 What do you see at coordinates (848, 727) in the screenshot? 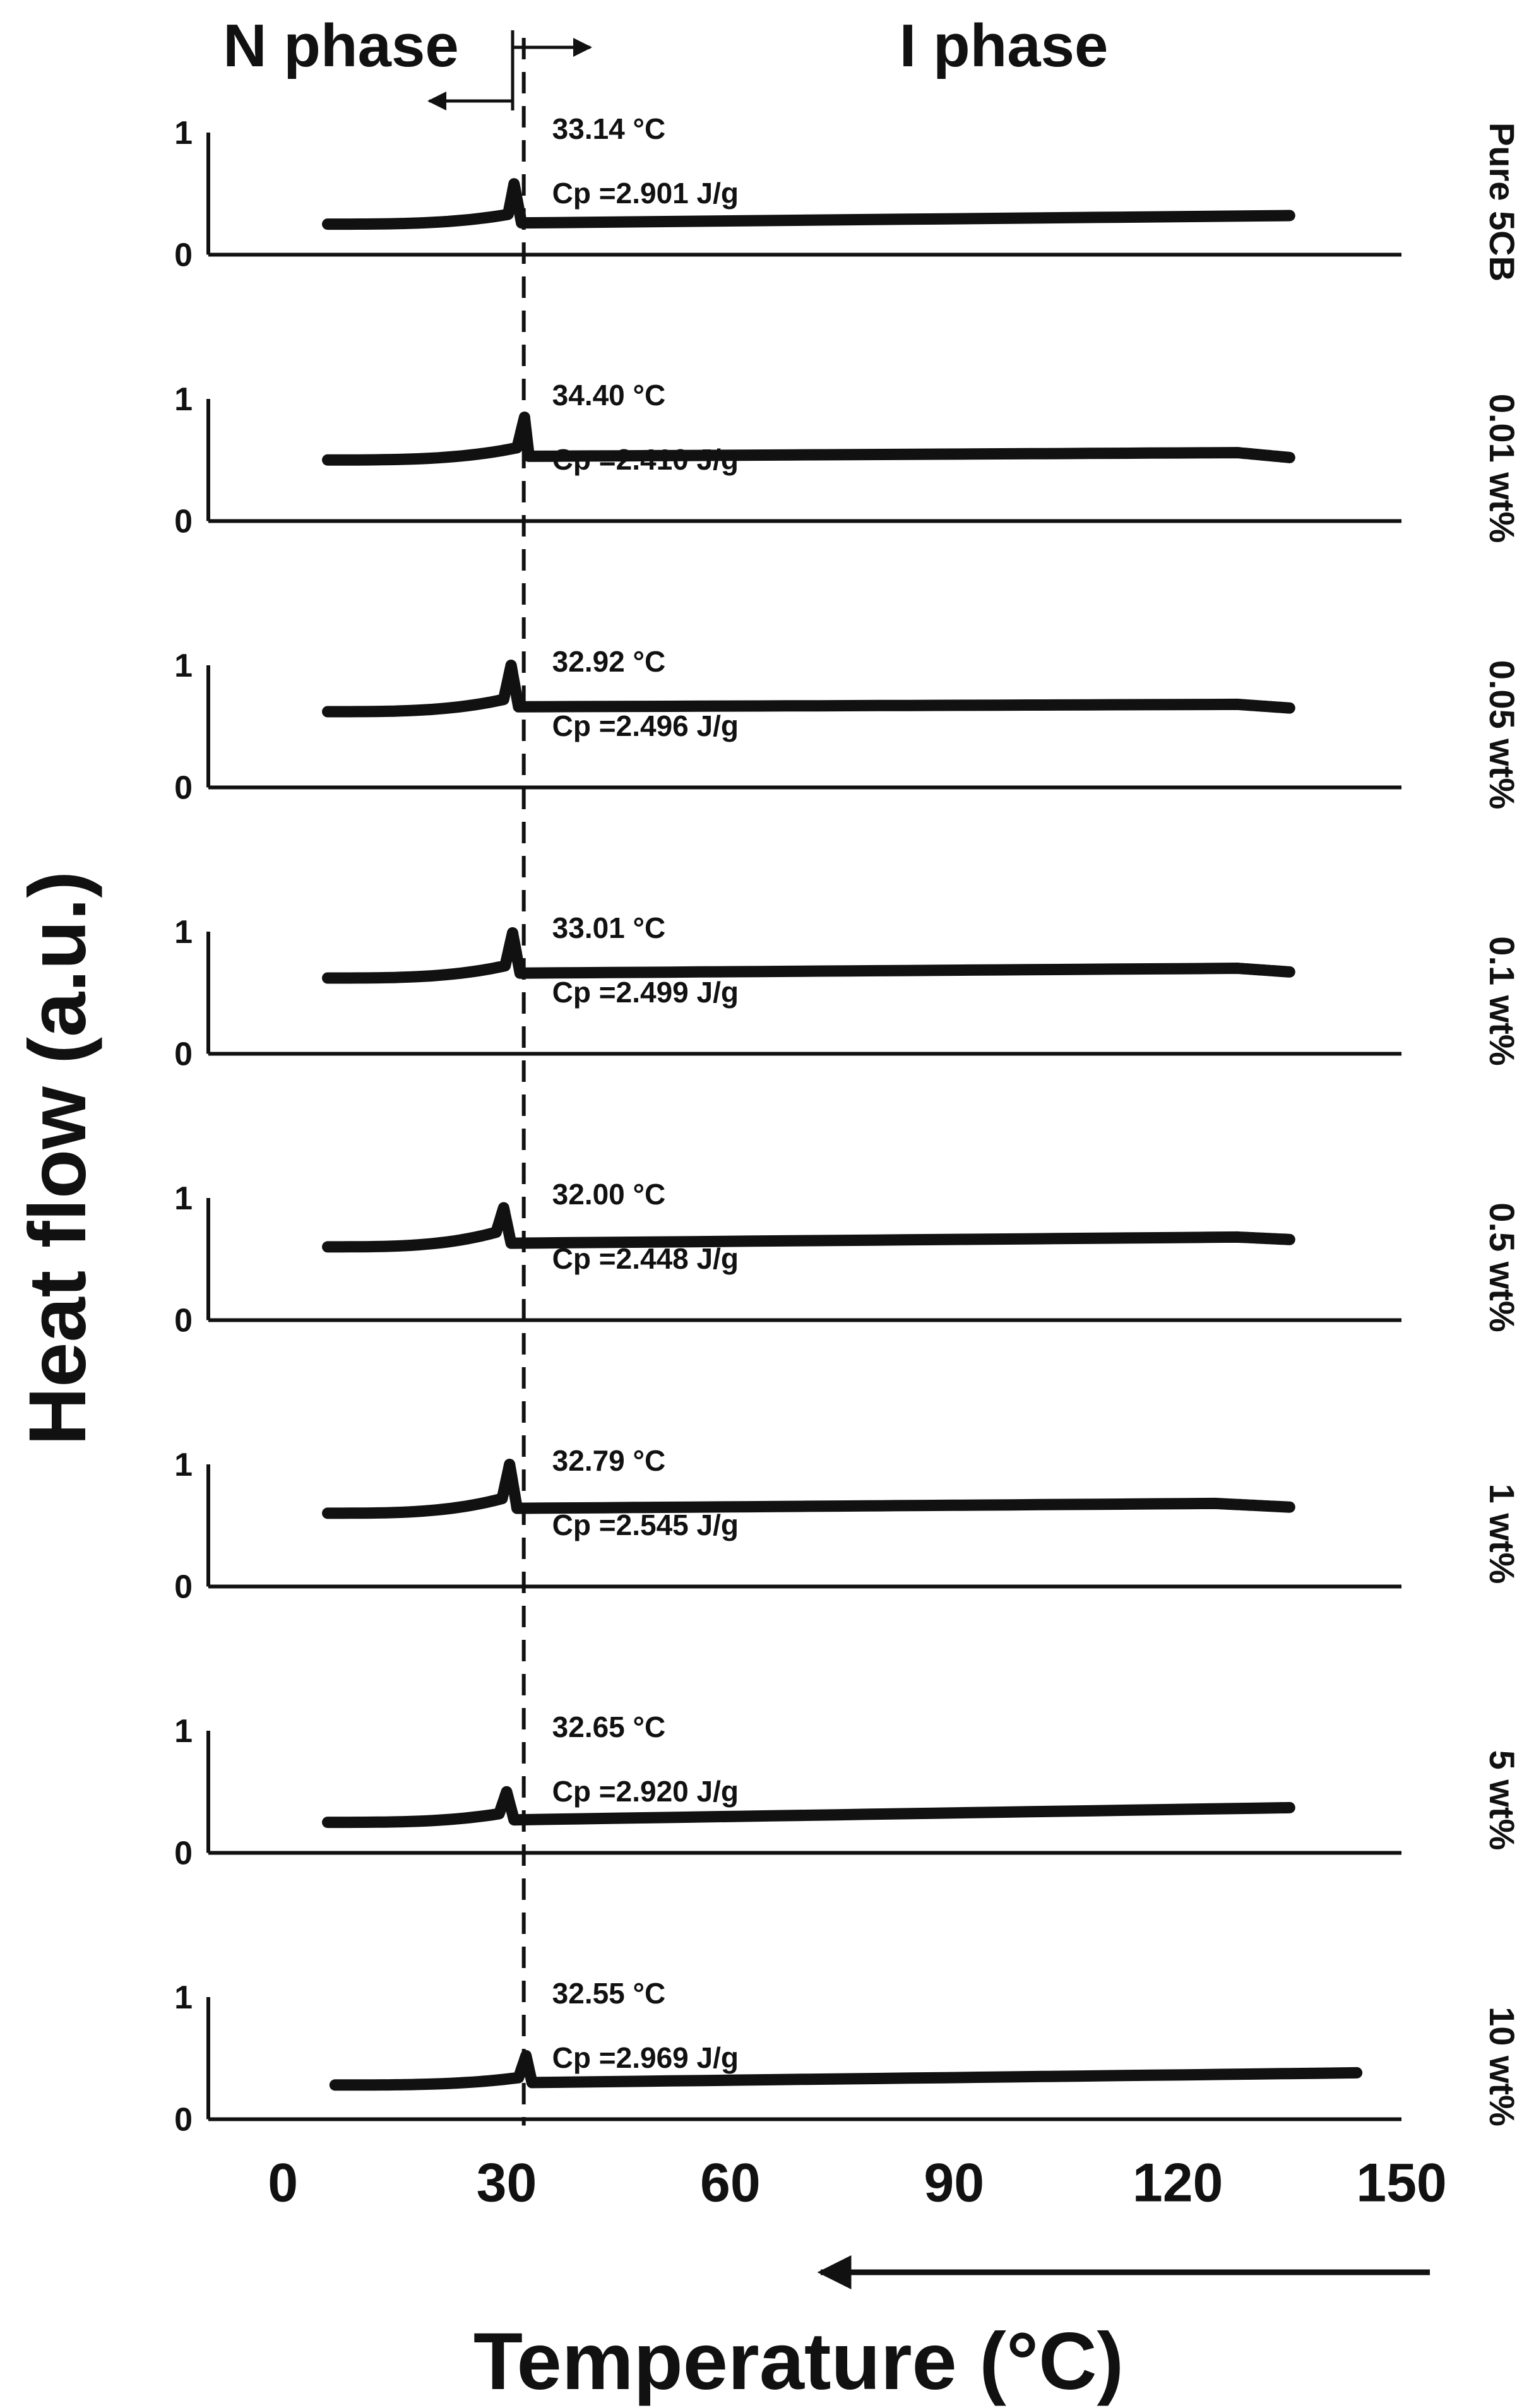
I see `panel: 0 1 32.92 °C Cp =2.496 J/g 0.05 wt%` at bounding box center [848, 727].